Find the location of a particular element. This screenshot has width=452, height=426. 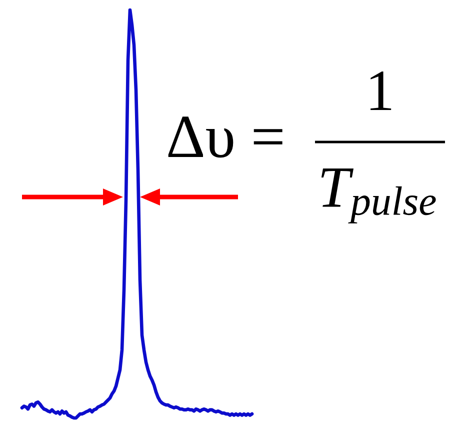

annotation: Δυ = is located at coordinates (225, 137).